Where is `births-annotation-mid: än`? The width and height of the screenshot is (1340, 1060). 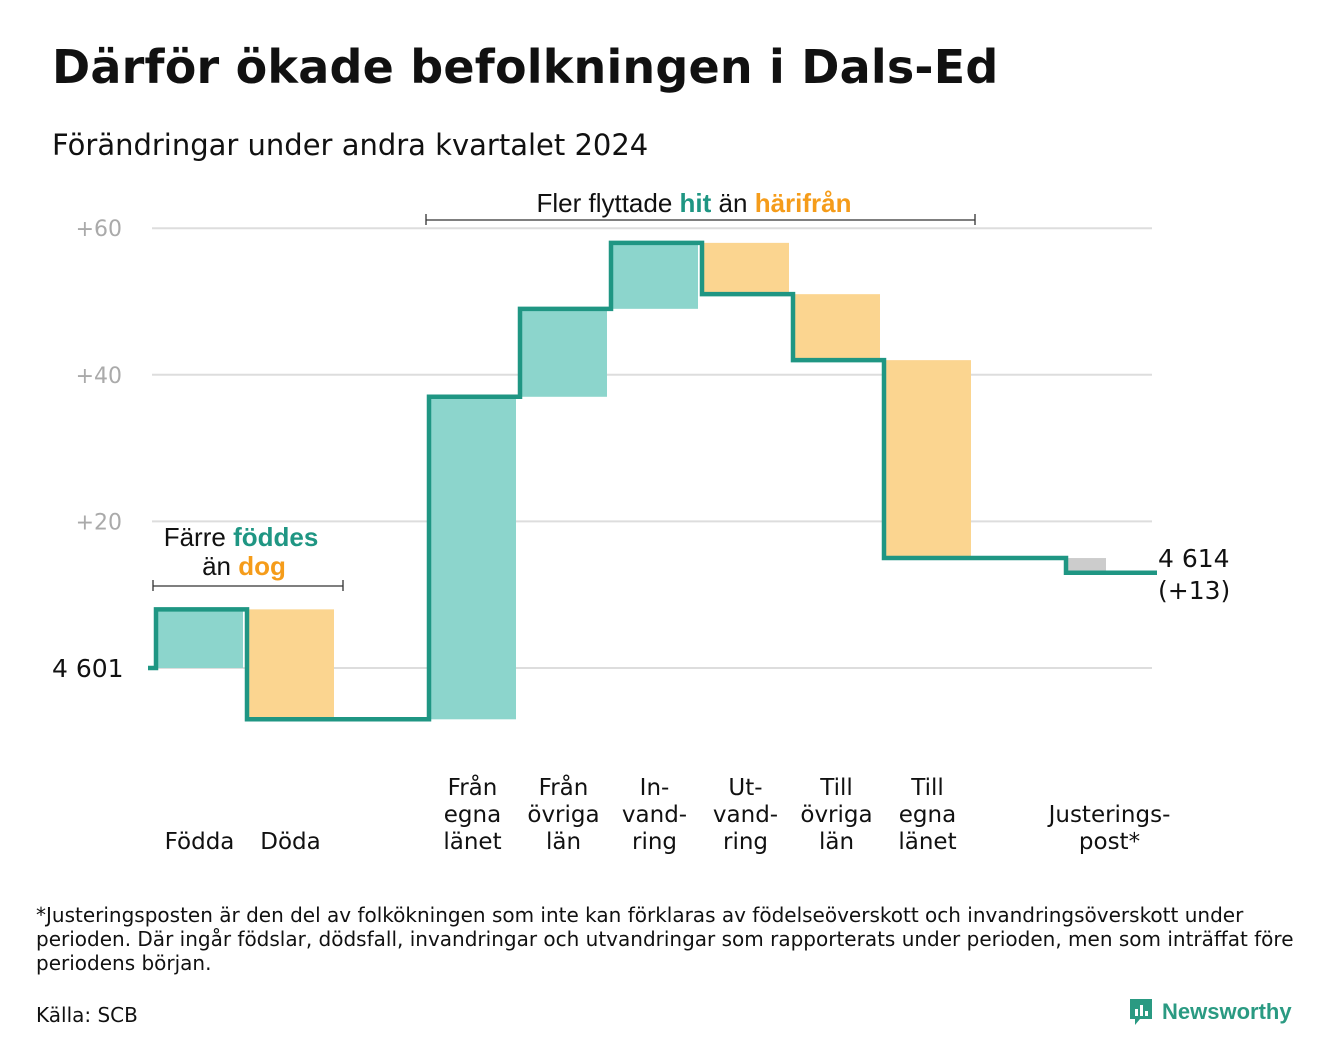
births-annotation-mid: än is located at coordinates (216, 566).